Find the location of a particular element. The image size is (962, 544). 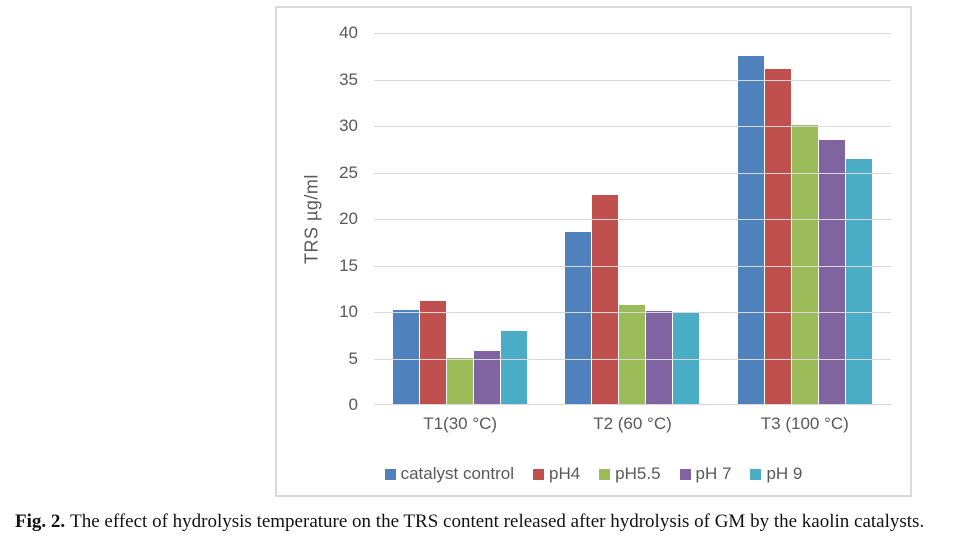

bar-pH-9-group2 is located at coordinates (686, 358).